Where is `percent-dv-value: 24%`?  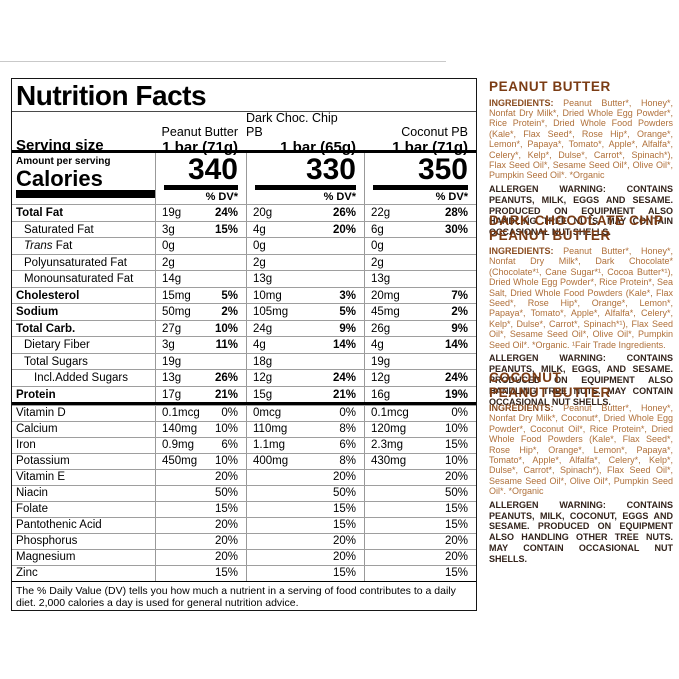 percent-dv-value: 24% is located at coordinates (344, 378).